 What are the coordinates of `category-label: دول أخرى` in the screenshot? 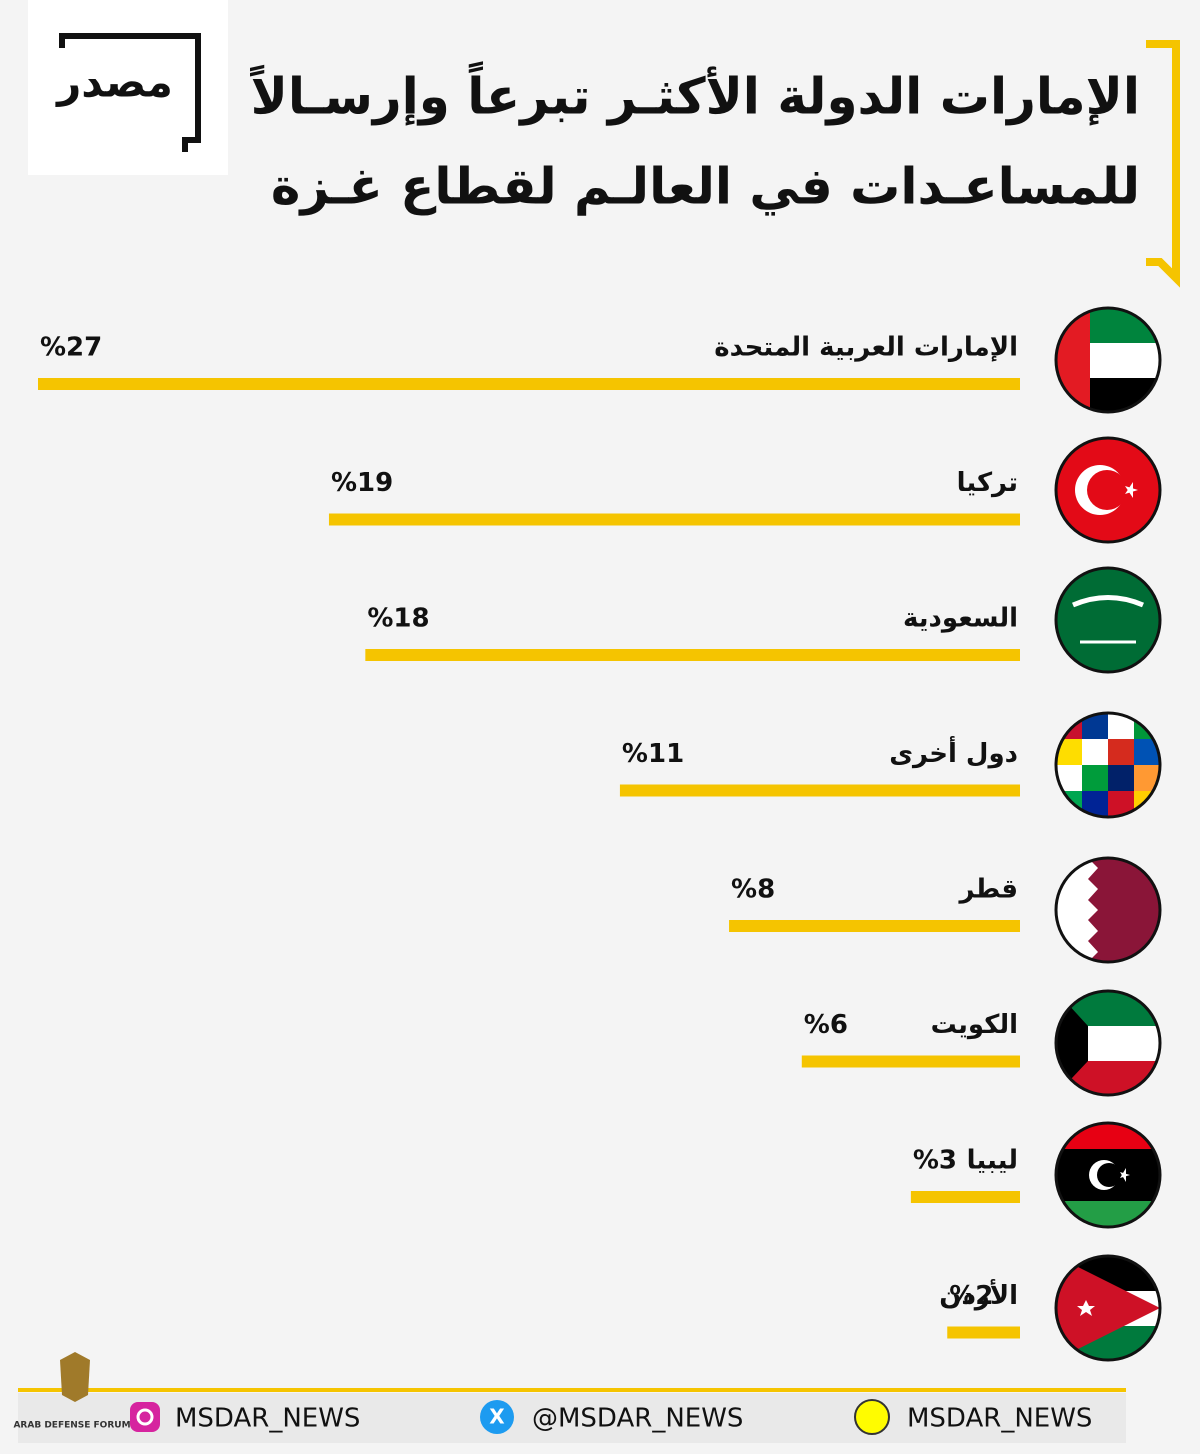 It's located at (953, 752).